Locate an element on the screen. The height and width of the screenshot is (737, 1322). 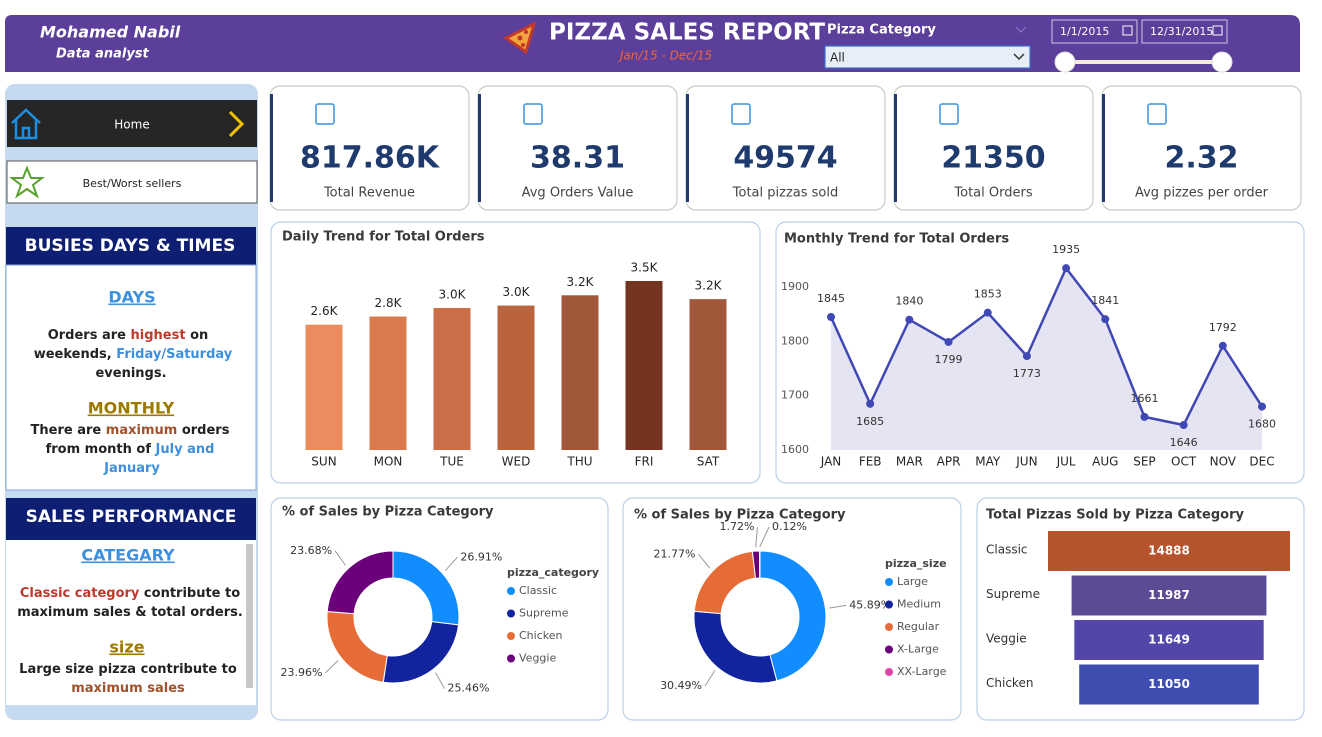
paragraph-line: Classic category contribute to is located at coordinates (130, 593).